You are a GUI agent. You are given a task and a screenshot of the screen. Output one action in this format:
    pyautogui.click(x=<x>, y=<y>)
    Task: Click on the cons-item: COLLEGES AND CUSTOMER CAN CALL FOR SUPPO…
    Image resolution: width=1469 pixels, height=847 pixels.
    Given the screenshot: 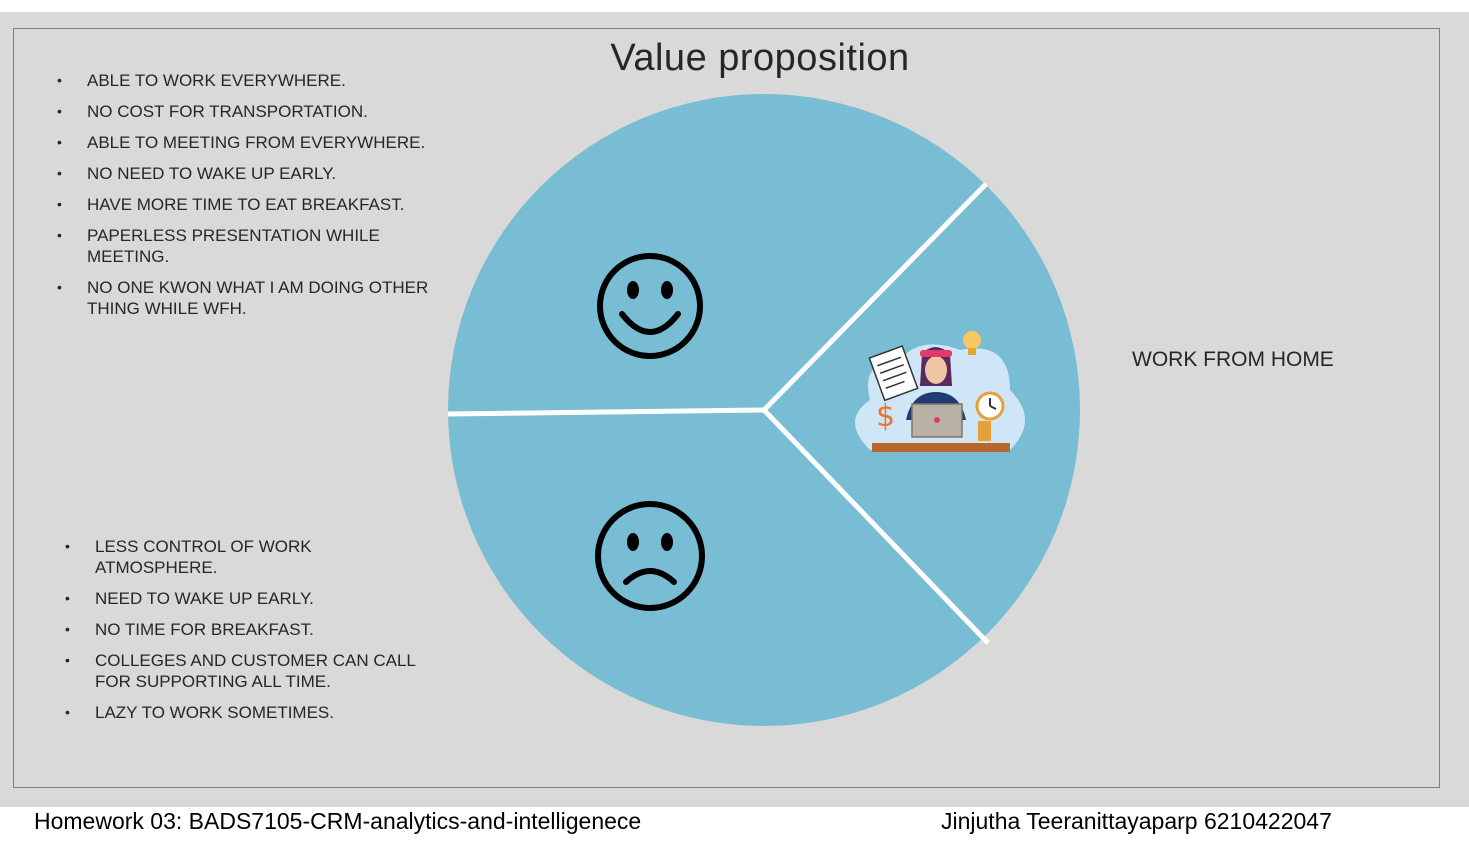 What is the action you would take?
    pyautogui.click(x=246, y=671)
    